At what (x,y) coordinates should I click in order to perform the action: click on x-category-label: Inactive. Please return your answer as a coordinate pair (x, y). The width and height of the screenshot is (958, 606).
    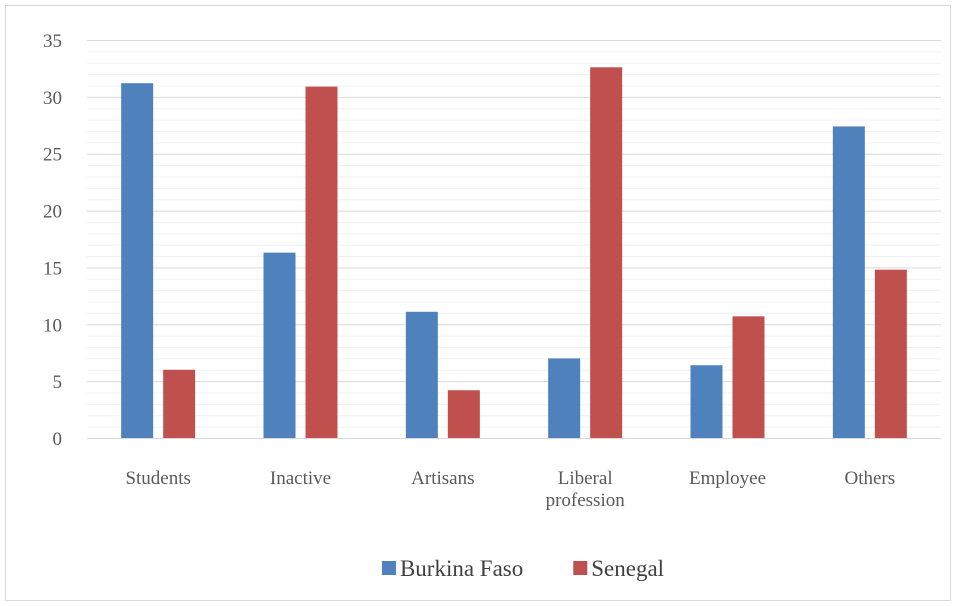
    Looking at the image, I should click on (300, 478).